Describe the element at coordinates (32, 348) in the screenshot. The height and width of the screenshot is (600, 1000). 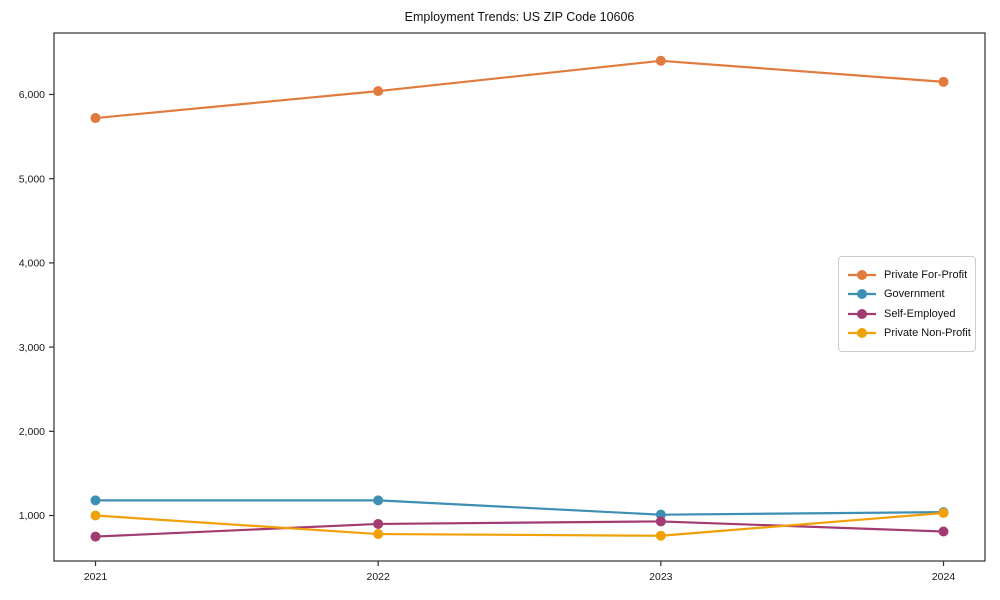
I see `y-tick-label: 3,000` at that location.